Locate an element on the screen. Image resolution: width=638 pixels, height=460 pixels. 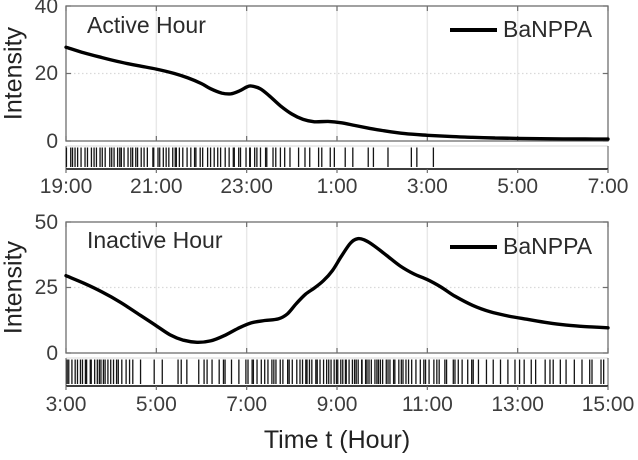
y-tick-label: 40 is located at coordinates (46, 9).